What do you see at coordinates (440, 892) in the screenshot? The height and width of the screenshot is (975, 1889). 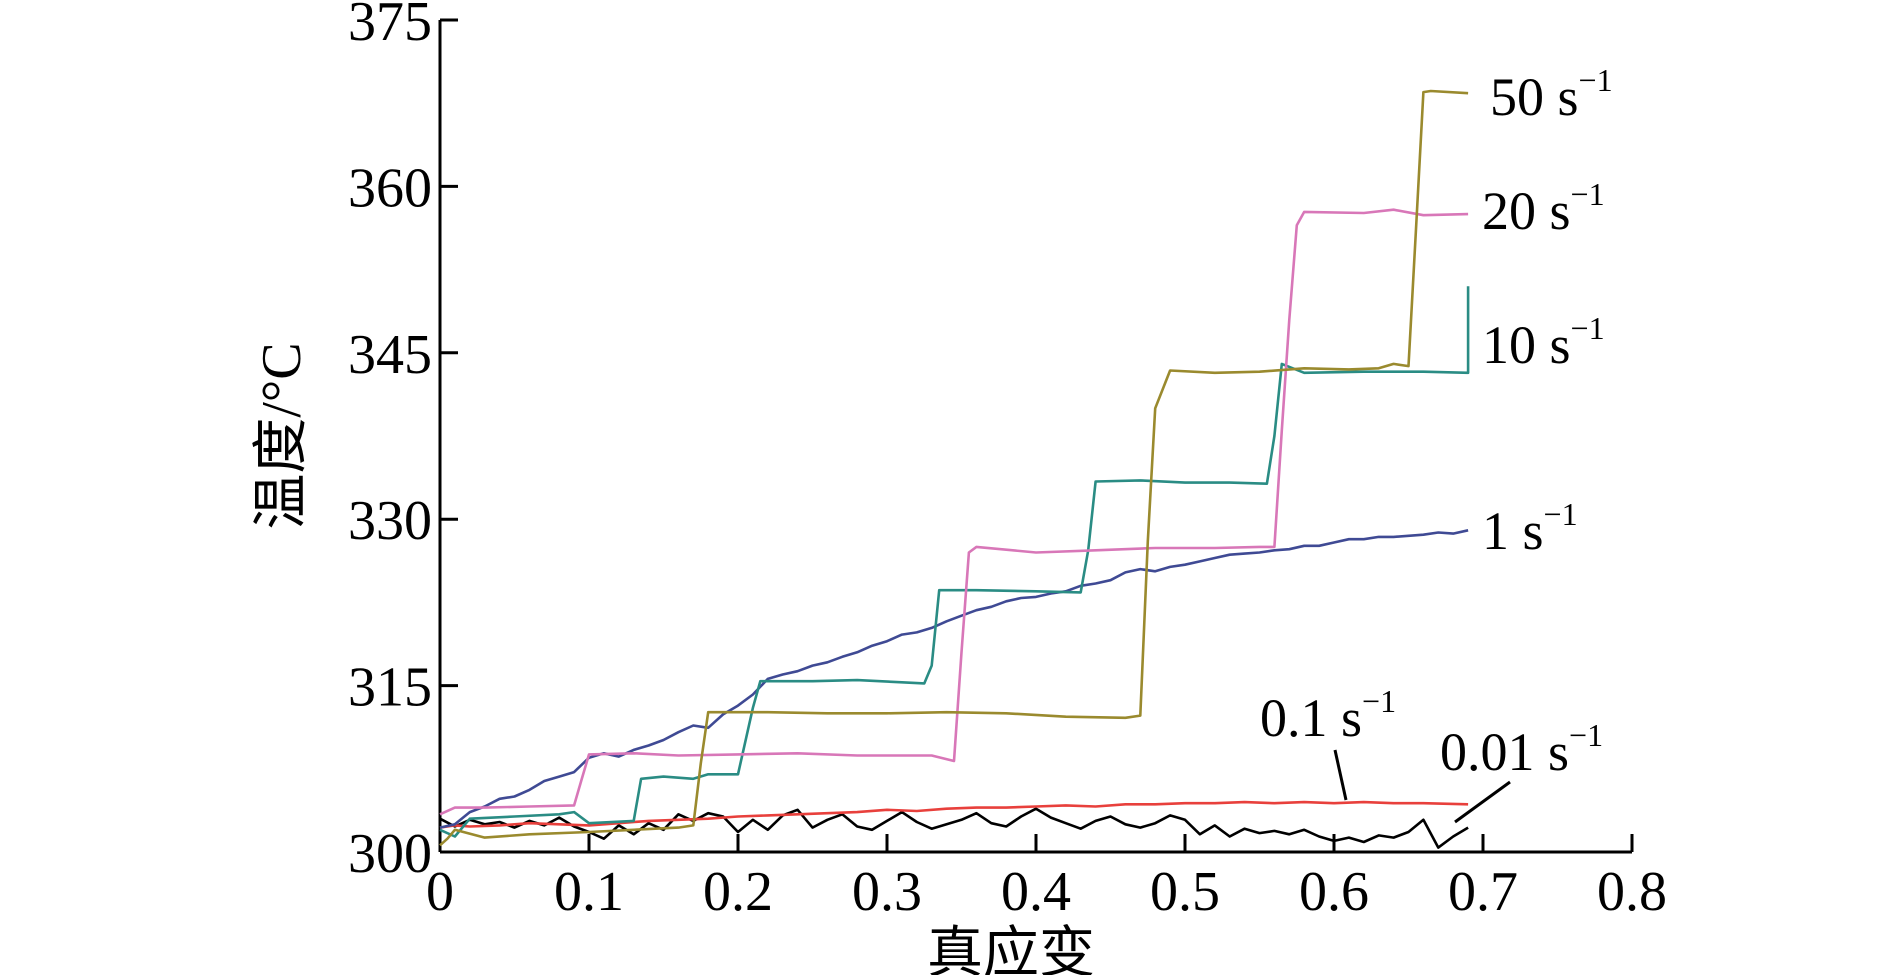 I see `x-tick-label: 0` at bounding box center [440, 892].